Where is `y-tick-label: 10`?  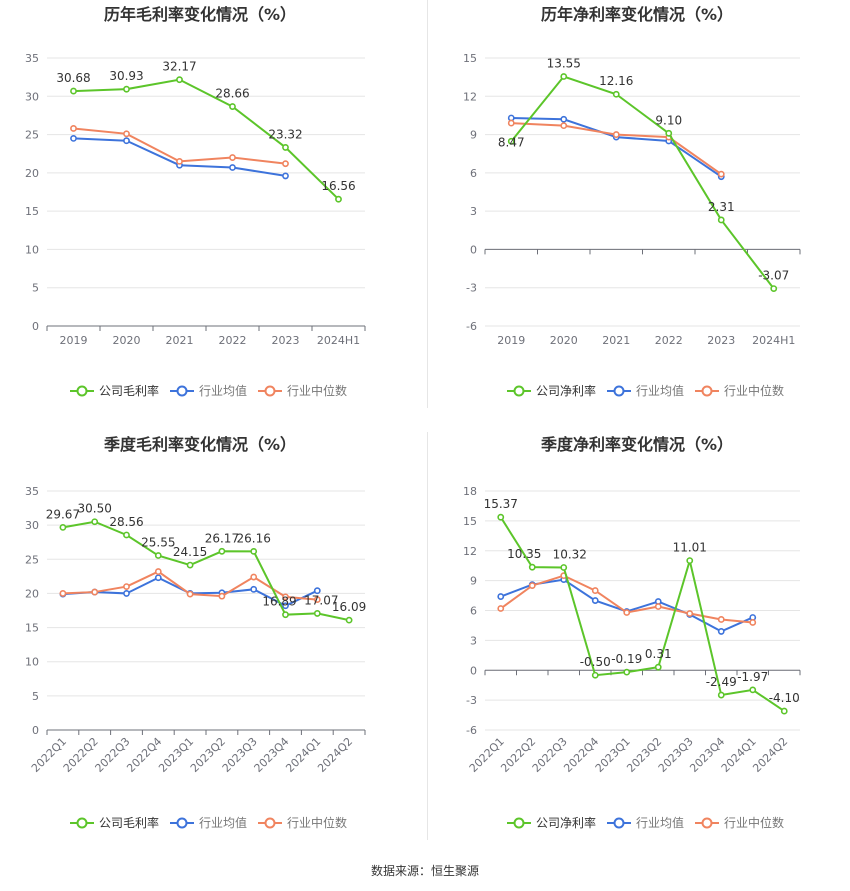
y-tick-label: 10 is located at coordinates (32, 662).